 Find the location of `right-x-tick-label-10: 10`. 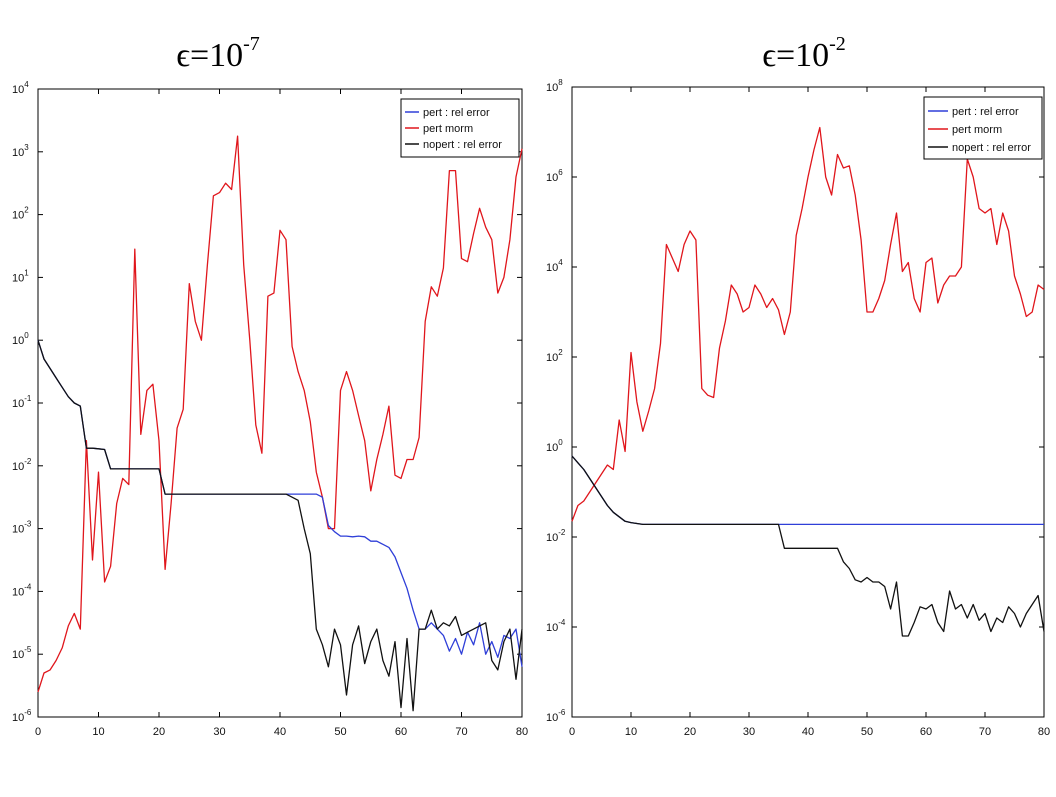

right-x-tick-label-10: 10 is located at coordinates (631, 732).